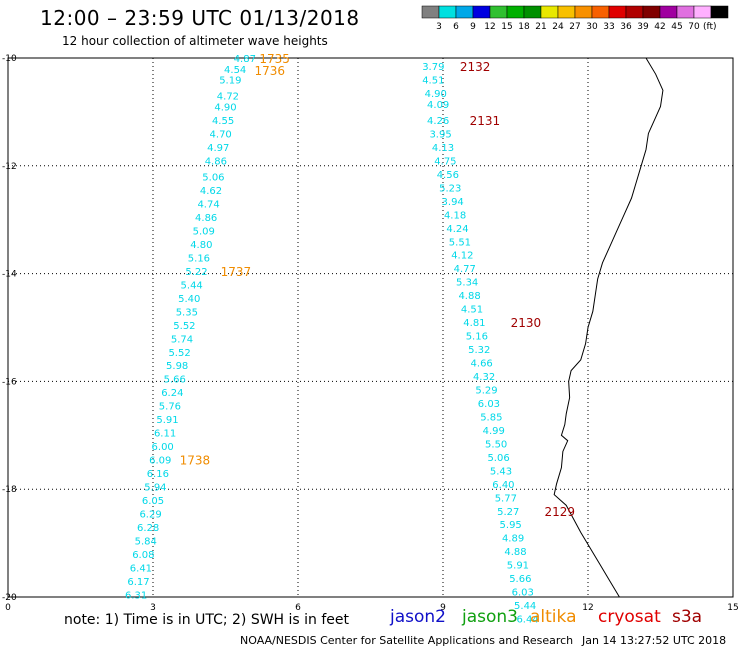 This screenshot has height=650, width=740. I want to click on colorbar-label: 18, so click(524, 27).